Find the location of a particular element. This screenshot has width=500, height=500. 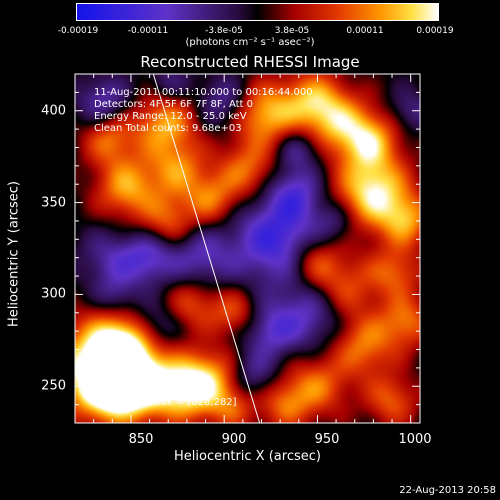

y-axis-label: Heliocentric Y (arcsec) is located at coordinates (14, 254).